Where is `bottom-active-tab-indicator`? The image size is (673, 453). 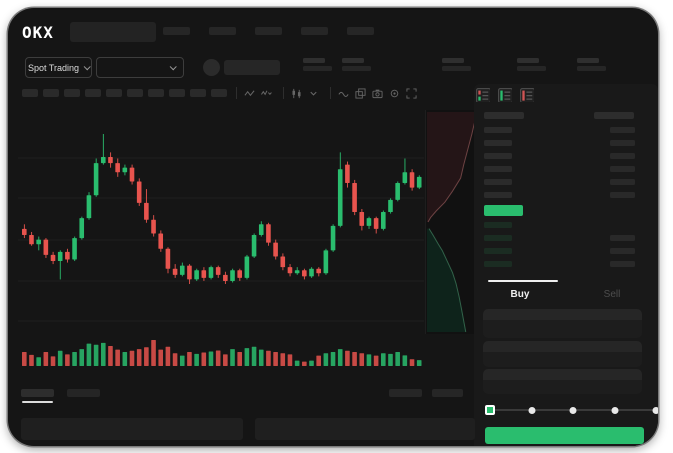
bottom-active-tab-indicator is located at coordinates (37, 402).